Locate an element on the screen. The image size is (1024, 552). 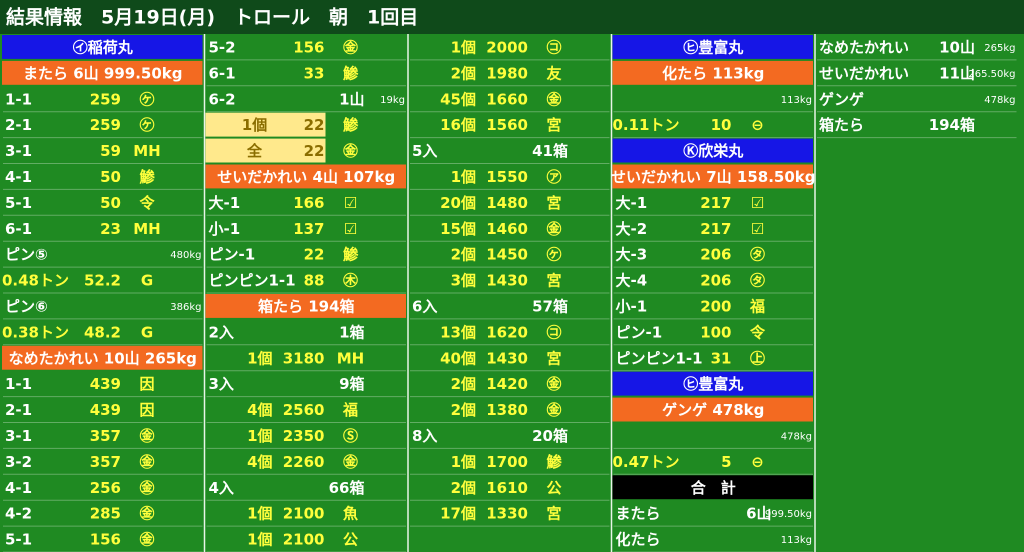
cell-text: 17個 is located at coordinates (458, 514).